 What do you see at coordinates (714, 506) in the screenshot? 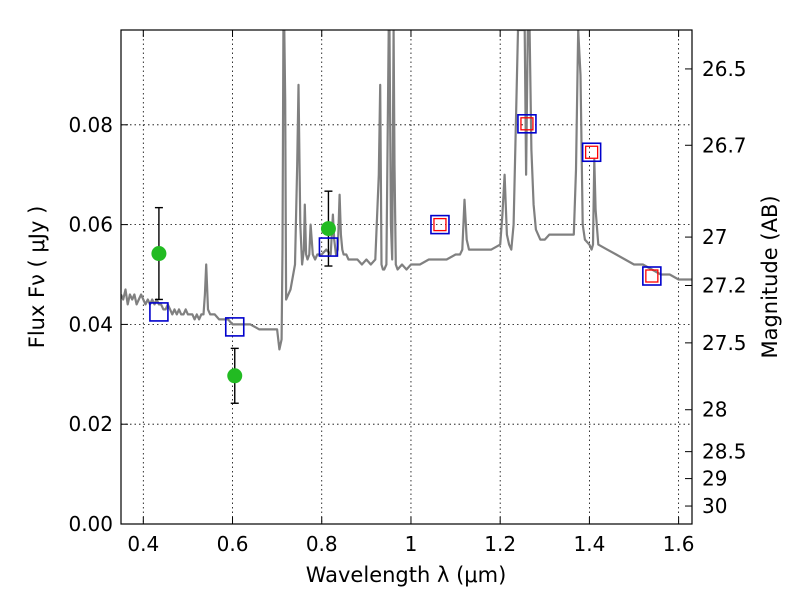
I see `y2-tick-label: 30` at bounding box center [714, 506].